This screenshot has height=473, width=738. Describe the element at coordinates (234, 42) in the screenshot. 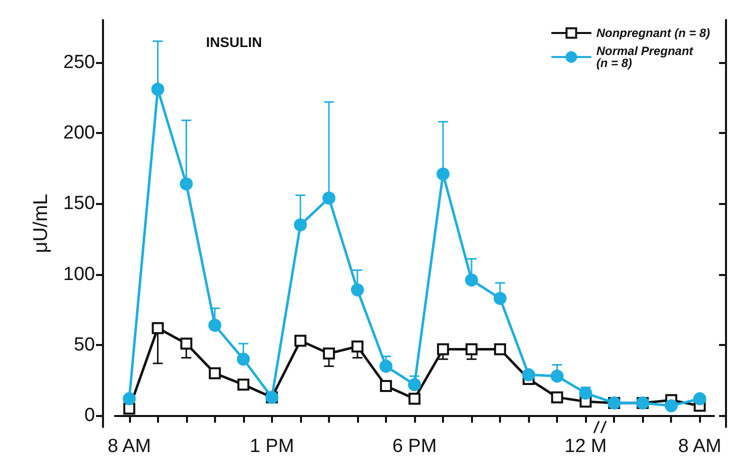

I see `text: INSULIN` at that location.